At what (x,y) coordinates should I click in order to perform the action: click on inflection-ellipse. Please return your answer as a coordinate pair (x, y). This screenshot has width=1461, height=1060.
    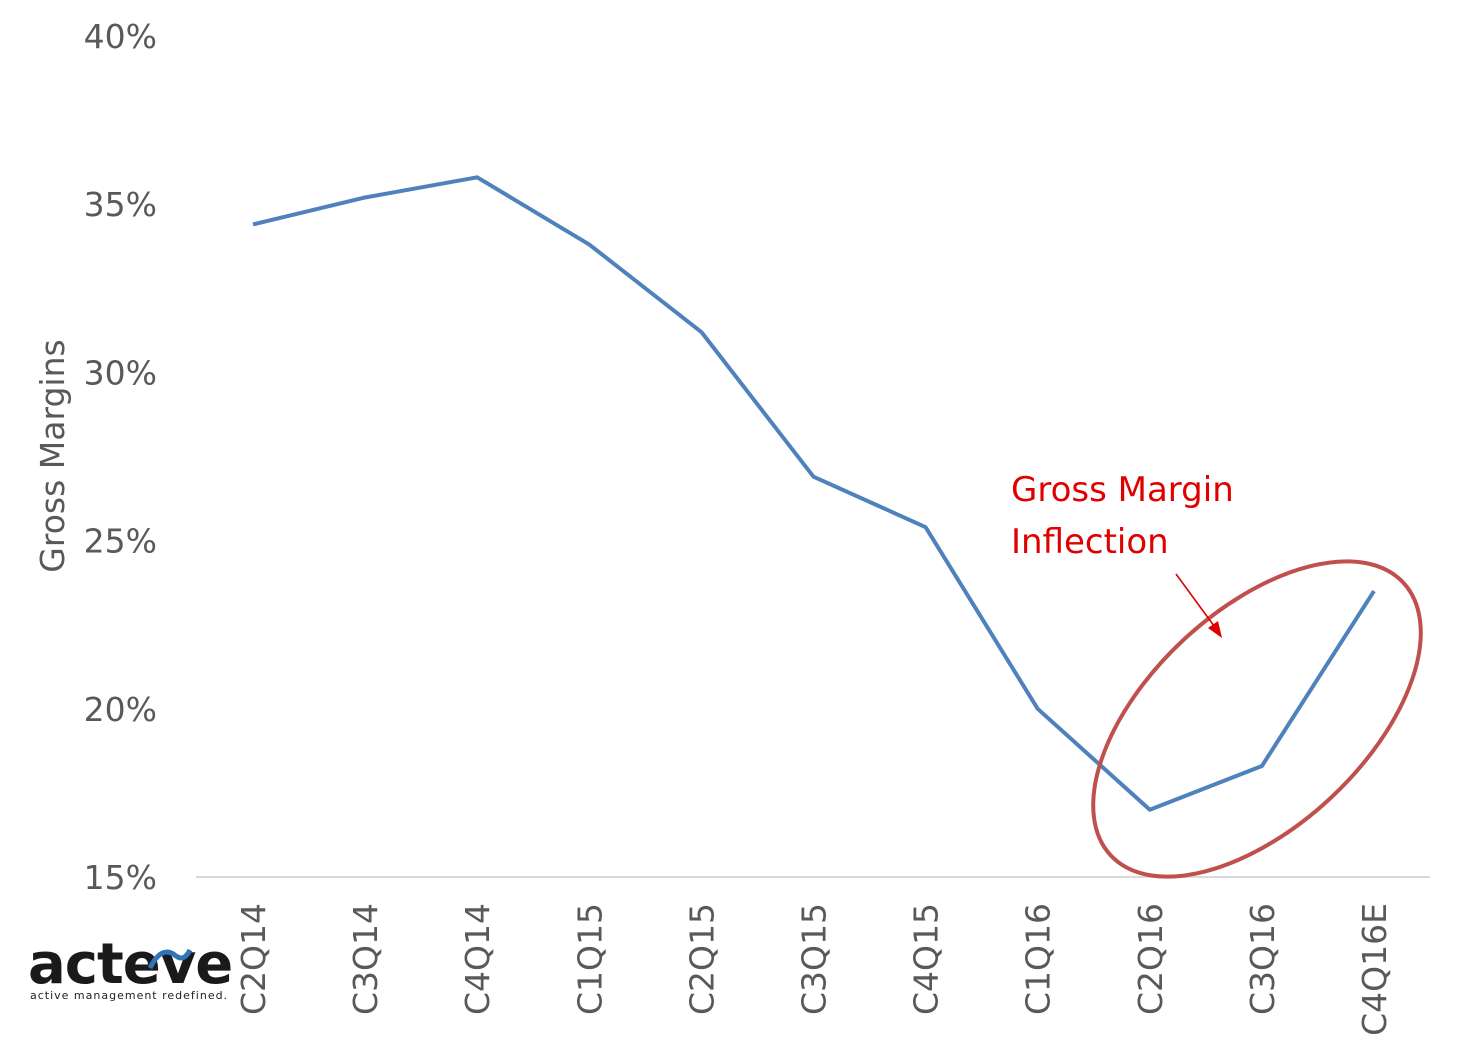
    Looking at the image, I should click on (1257, 719).